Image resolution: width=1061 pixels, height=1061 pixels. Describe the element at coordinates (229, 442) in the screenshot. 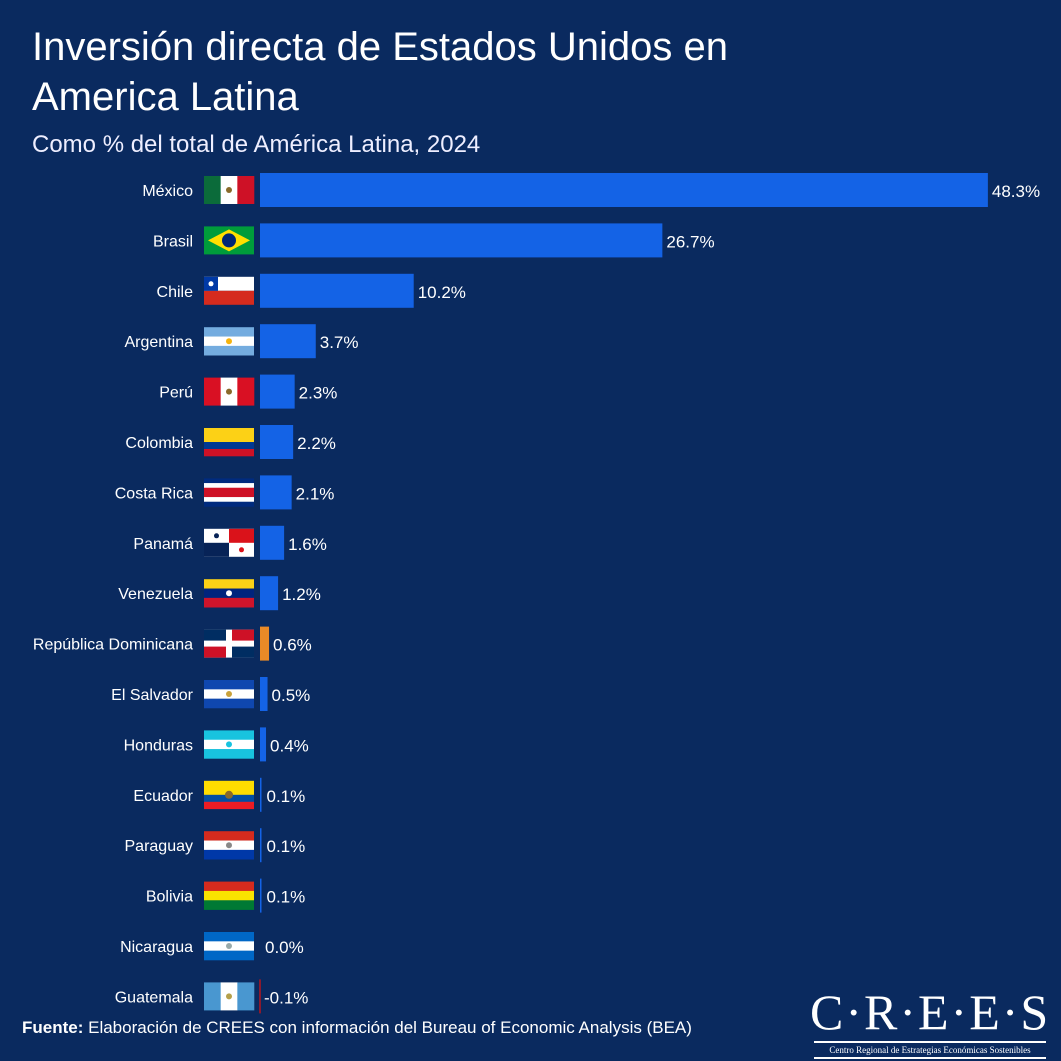

I see `colombia-flag-icon` at that location.